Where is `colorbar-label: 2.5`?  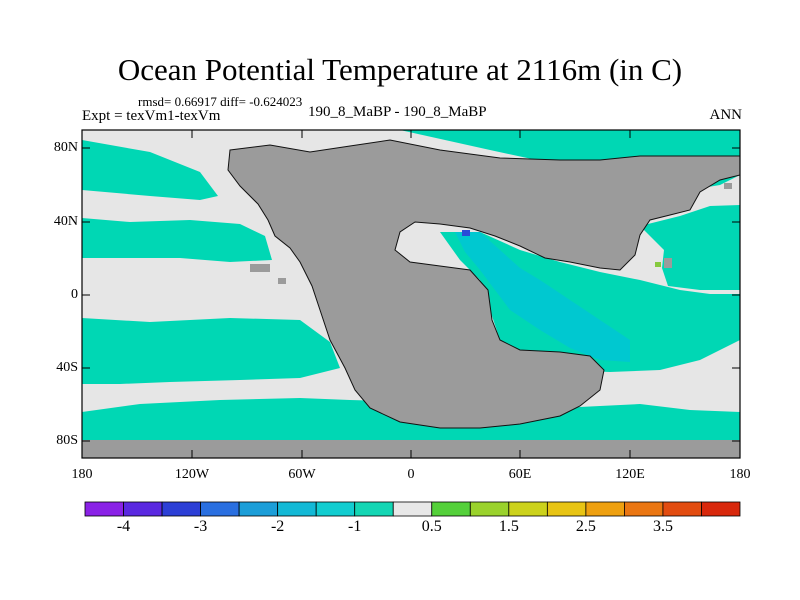 colorbar-label: 2.5 is located at coordinates (585, 526).